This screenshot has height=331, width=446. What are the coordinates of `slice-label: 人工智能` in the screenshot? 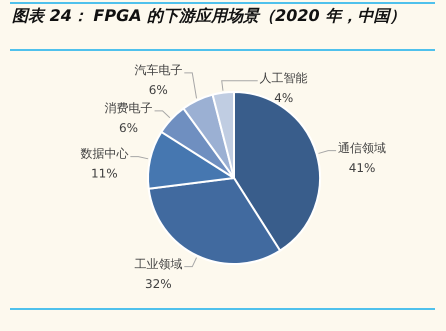 It's located at (284, 77).